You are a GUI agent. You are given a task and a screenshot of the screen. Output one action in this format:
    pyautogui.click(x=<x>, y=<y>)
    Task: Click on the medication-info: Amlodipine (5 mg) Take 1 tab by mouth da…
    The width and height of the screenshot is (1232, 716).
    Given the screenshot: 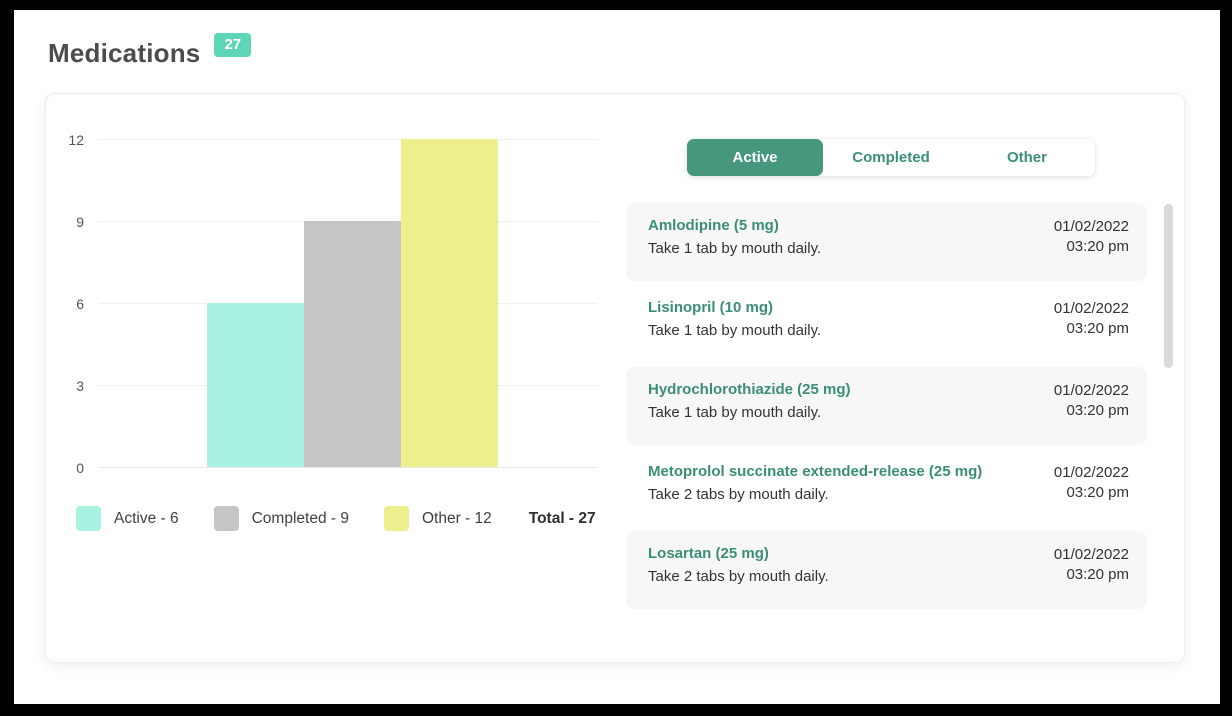 What is the action you would take?
    pyautogui.click(x=738, y=249)
    